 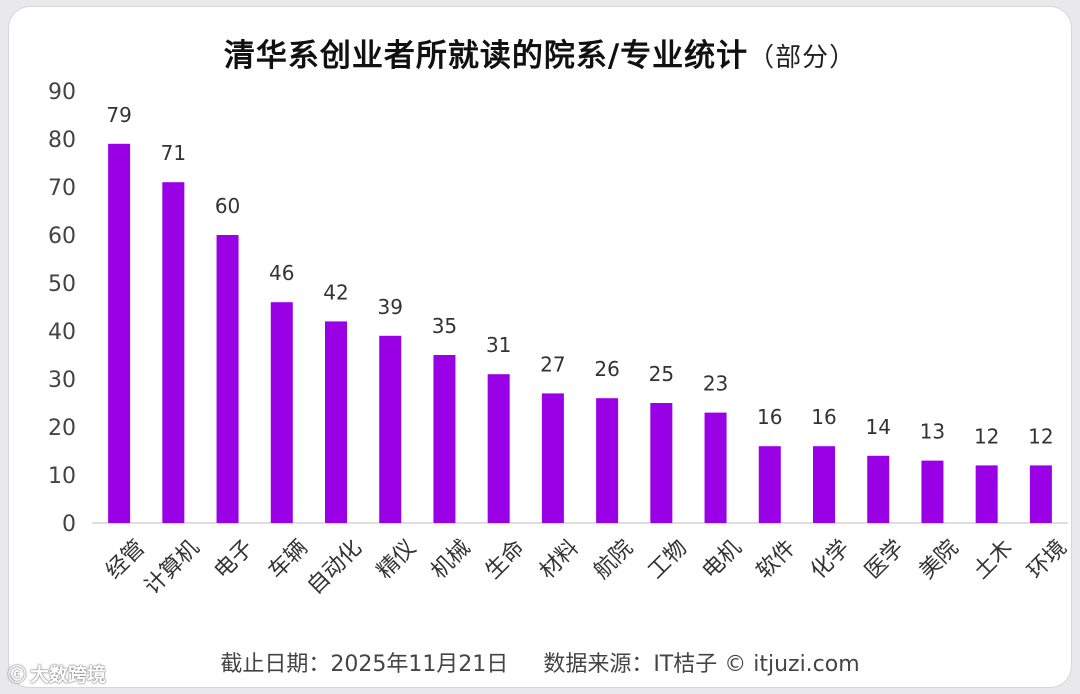 What do you see at coordinates (118, 115) in the screenshot?
I see `data-label: 79` at bounding box center [118, 115].